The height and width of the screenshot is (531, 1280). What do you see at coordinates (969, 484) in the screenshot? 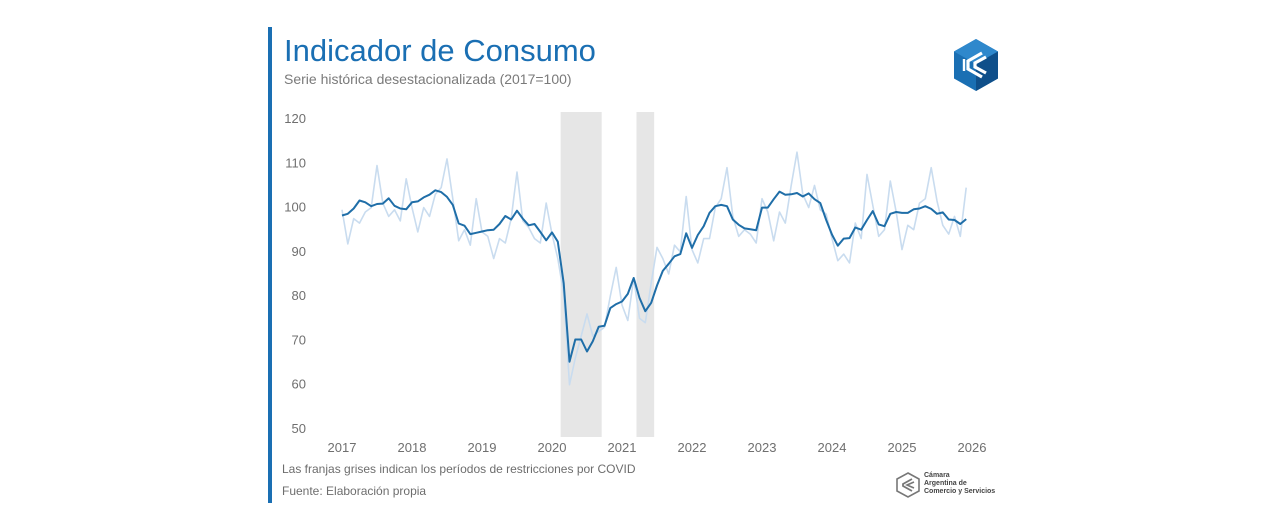
I see `org-name: Cámara Argentina de Comercio y Servicios` at bounding box center [969, 484].